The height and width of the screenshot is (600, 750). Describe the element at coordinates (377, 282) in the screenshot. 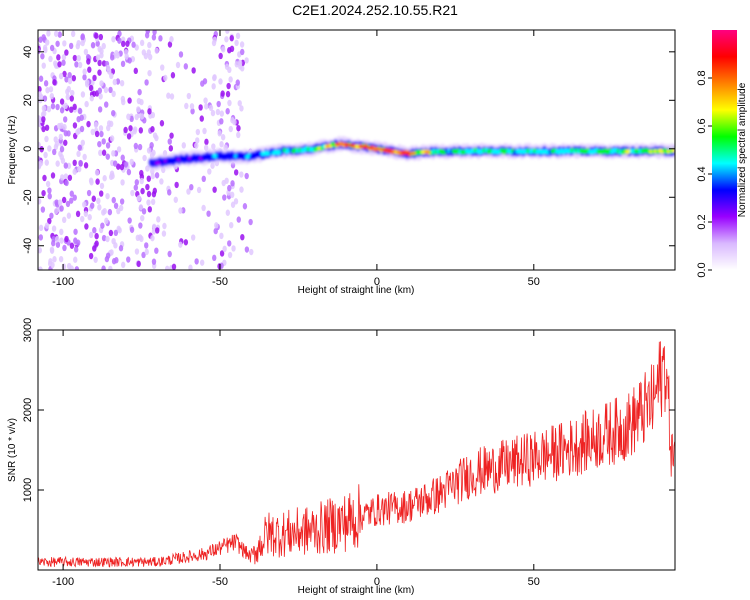

I see `x-tick-label: 0` at that location.